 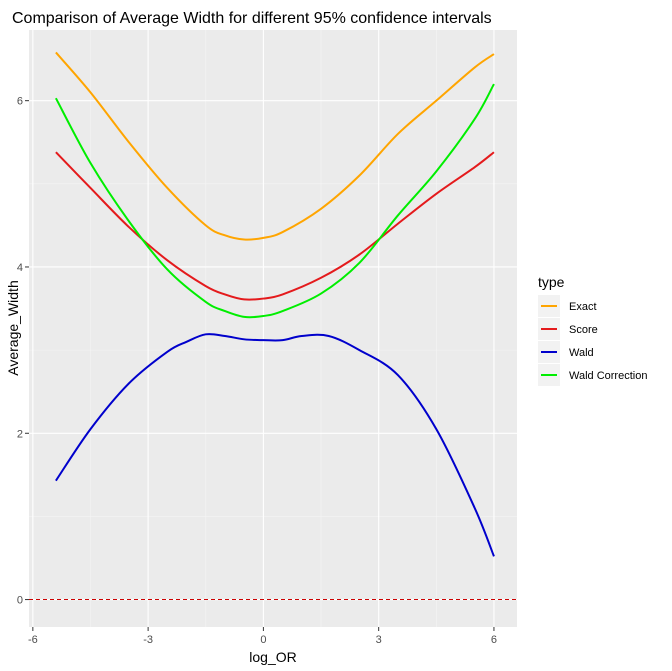 What do you see at coordinates (581, 353) in the screenshot?
I see `legend-label-wald: Wald` at bounding box center [581, 353].